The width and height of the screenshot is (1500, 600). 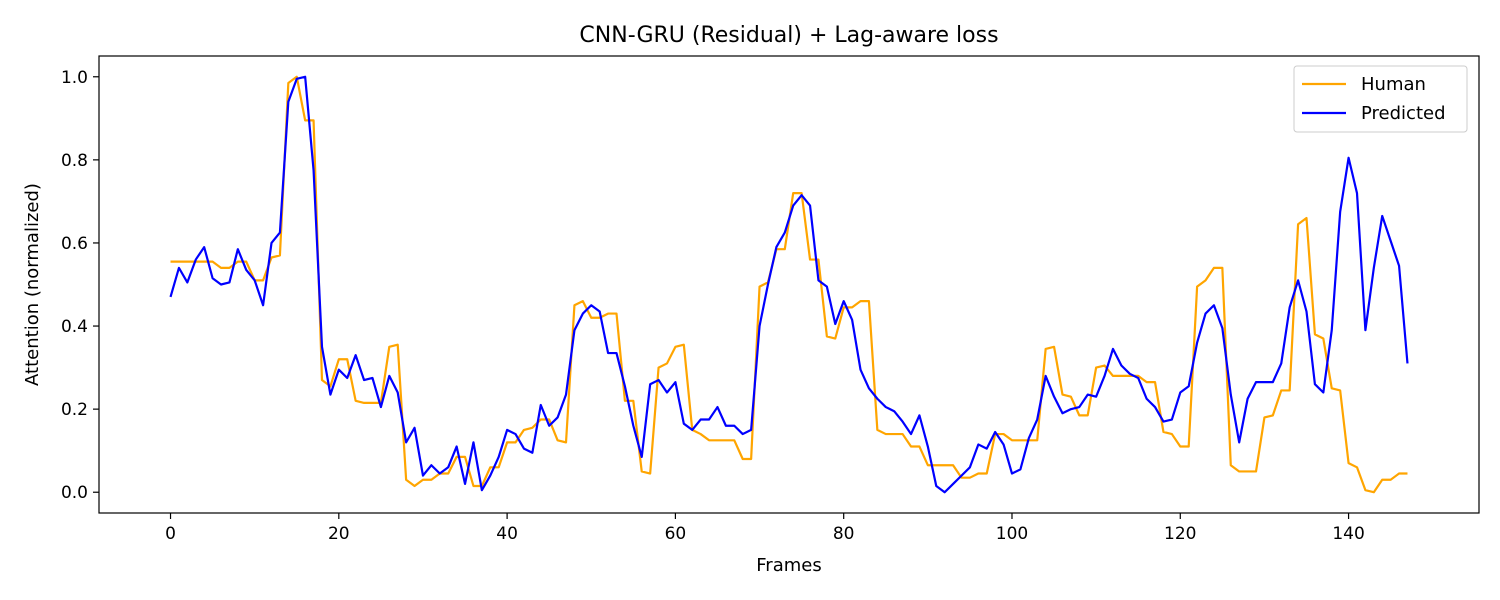 I want to click on y-tick-label: 0.0, so click(x=74, y=493).